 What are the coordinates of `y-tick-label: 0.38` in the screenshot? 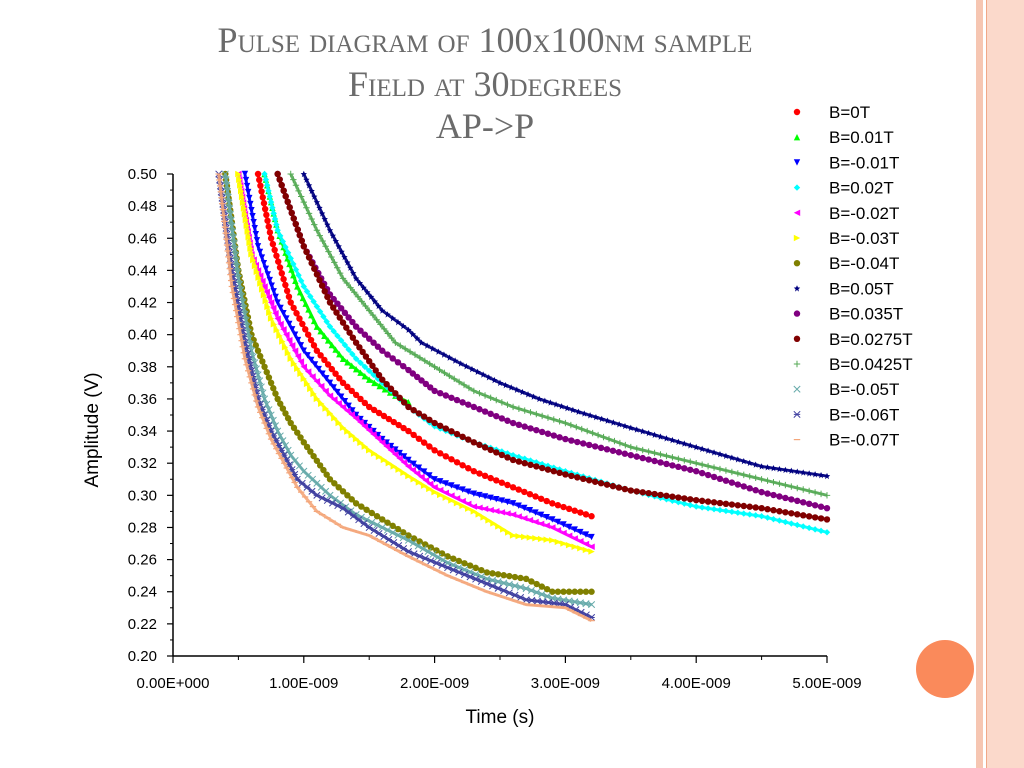 It's located at (142, 367).